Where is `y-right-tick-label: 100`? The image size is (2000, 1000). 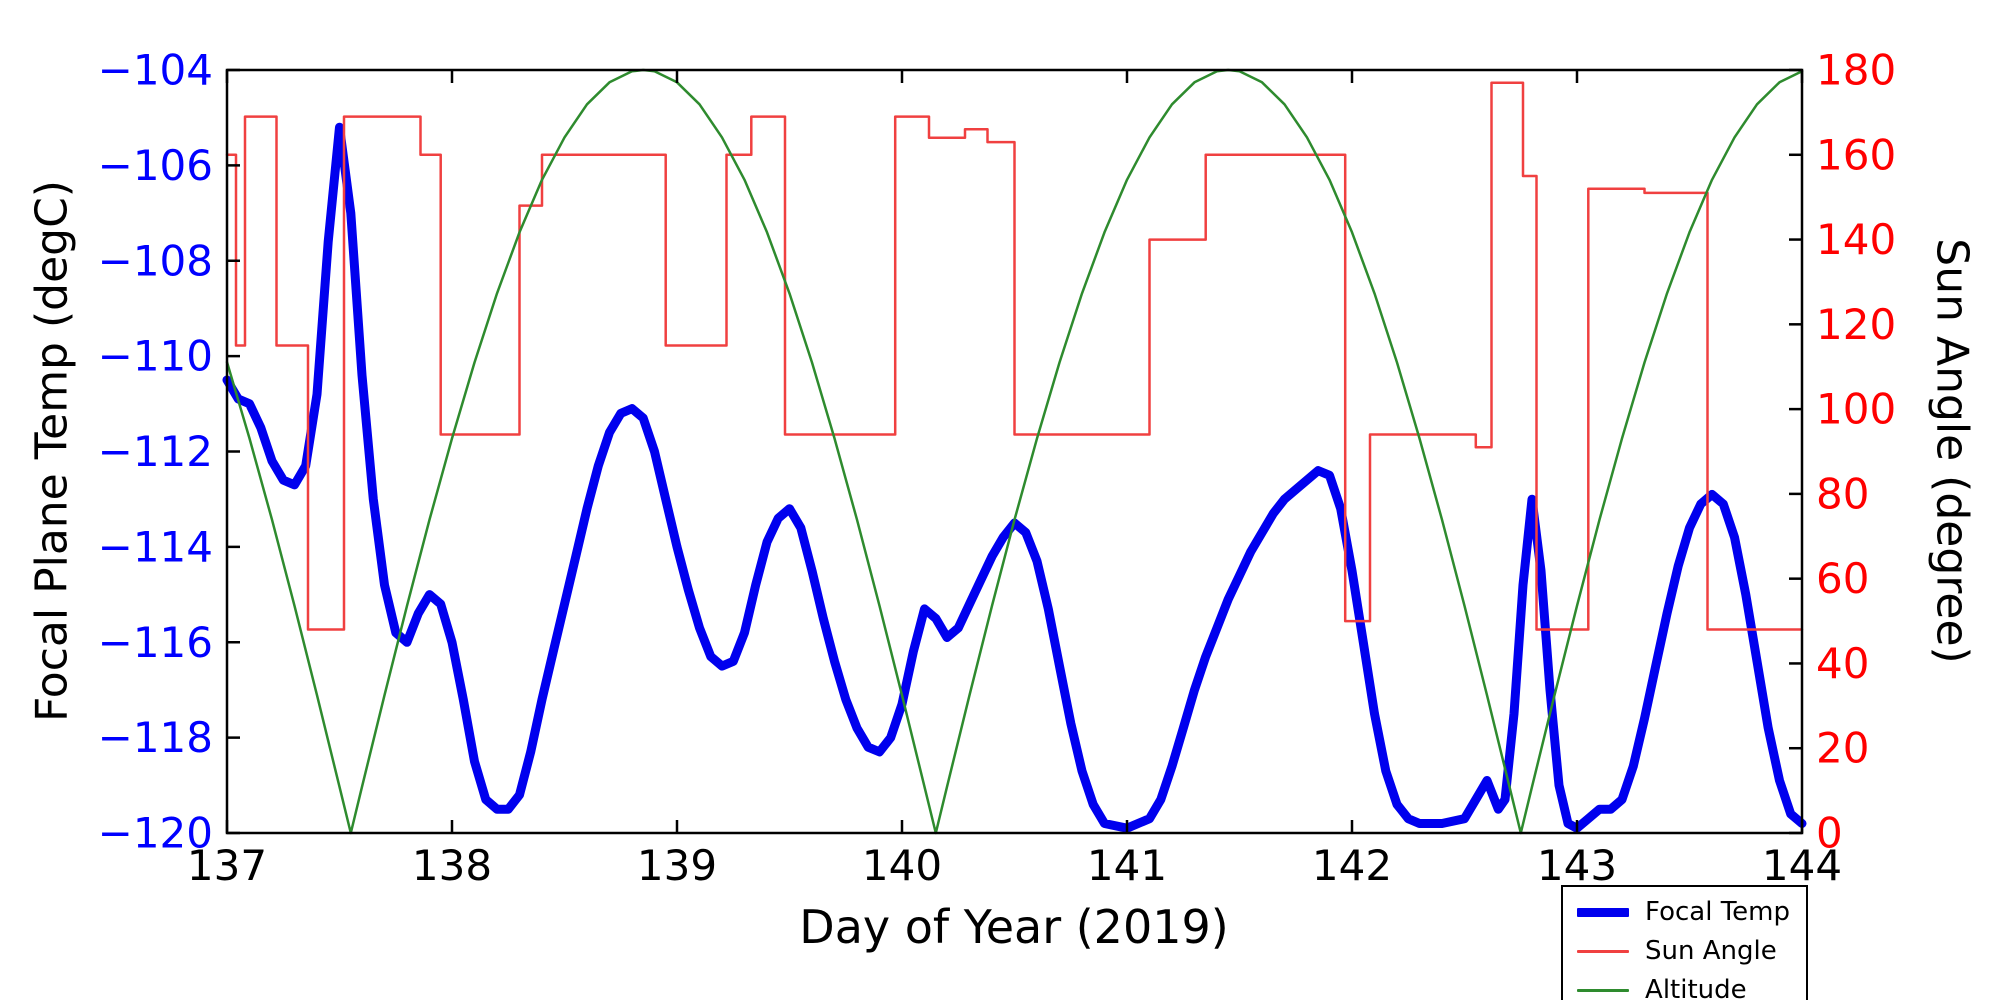 y-right-tick-label: 100 is located at coordinates (1856, 409).